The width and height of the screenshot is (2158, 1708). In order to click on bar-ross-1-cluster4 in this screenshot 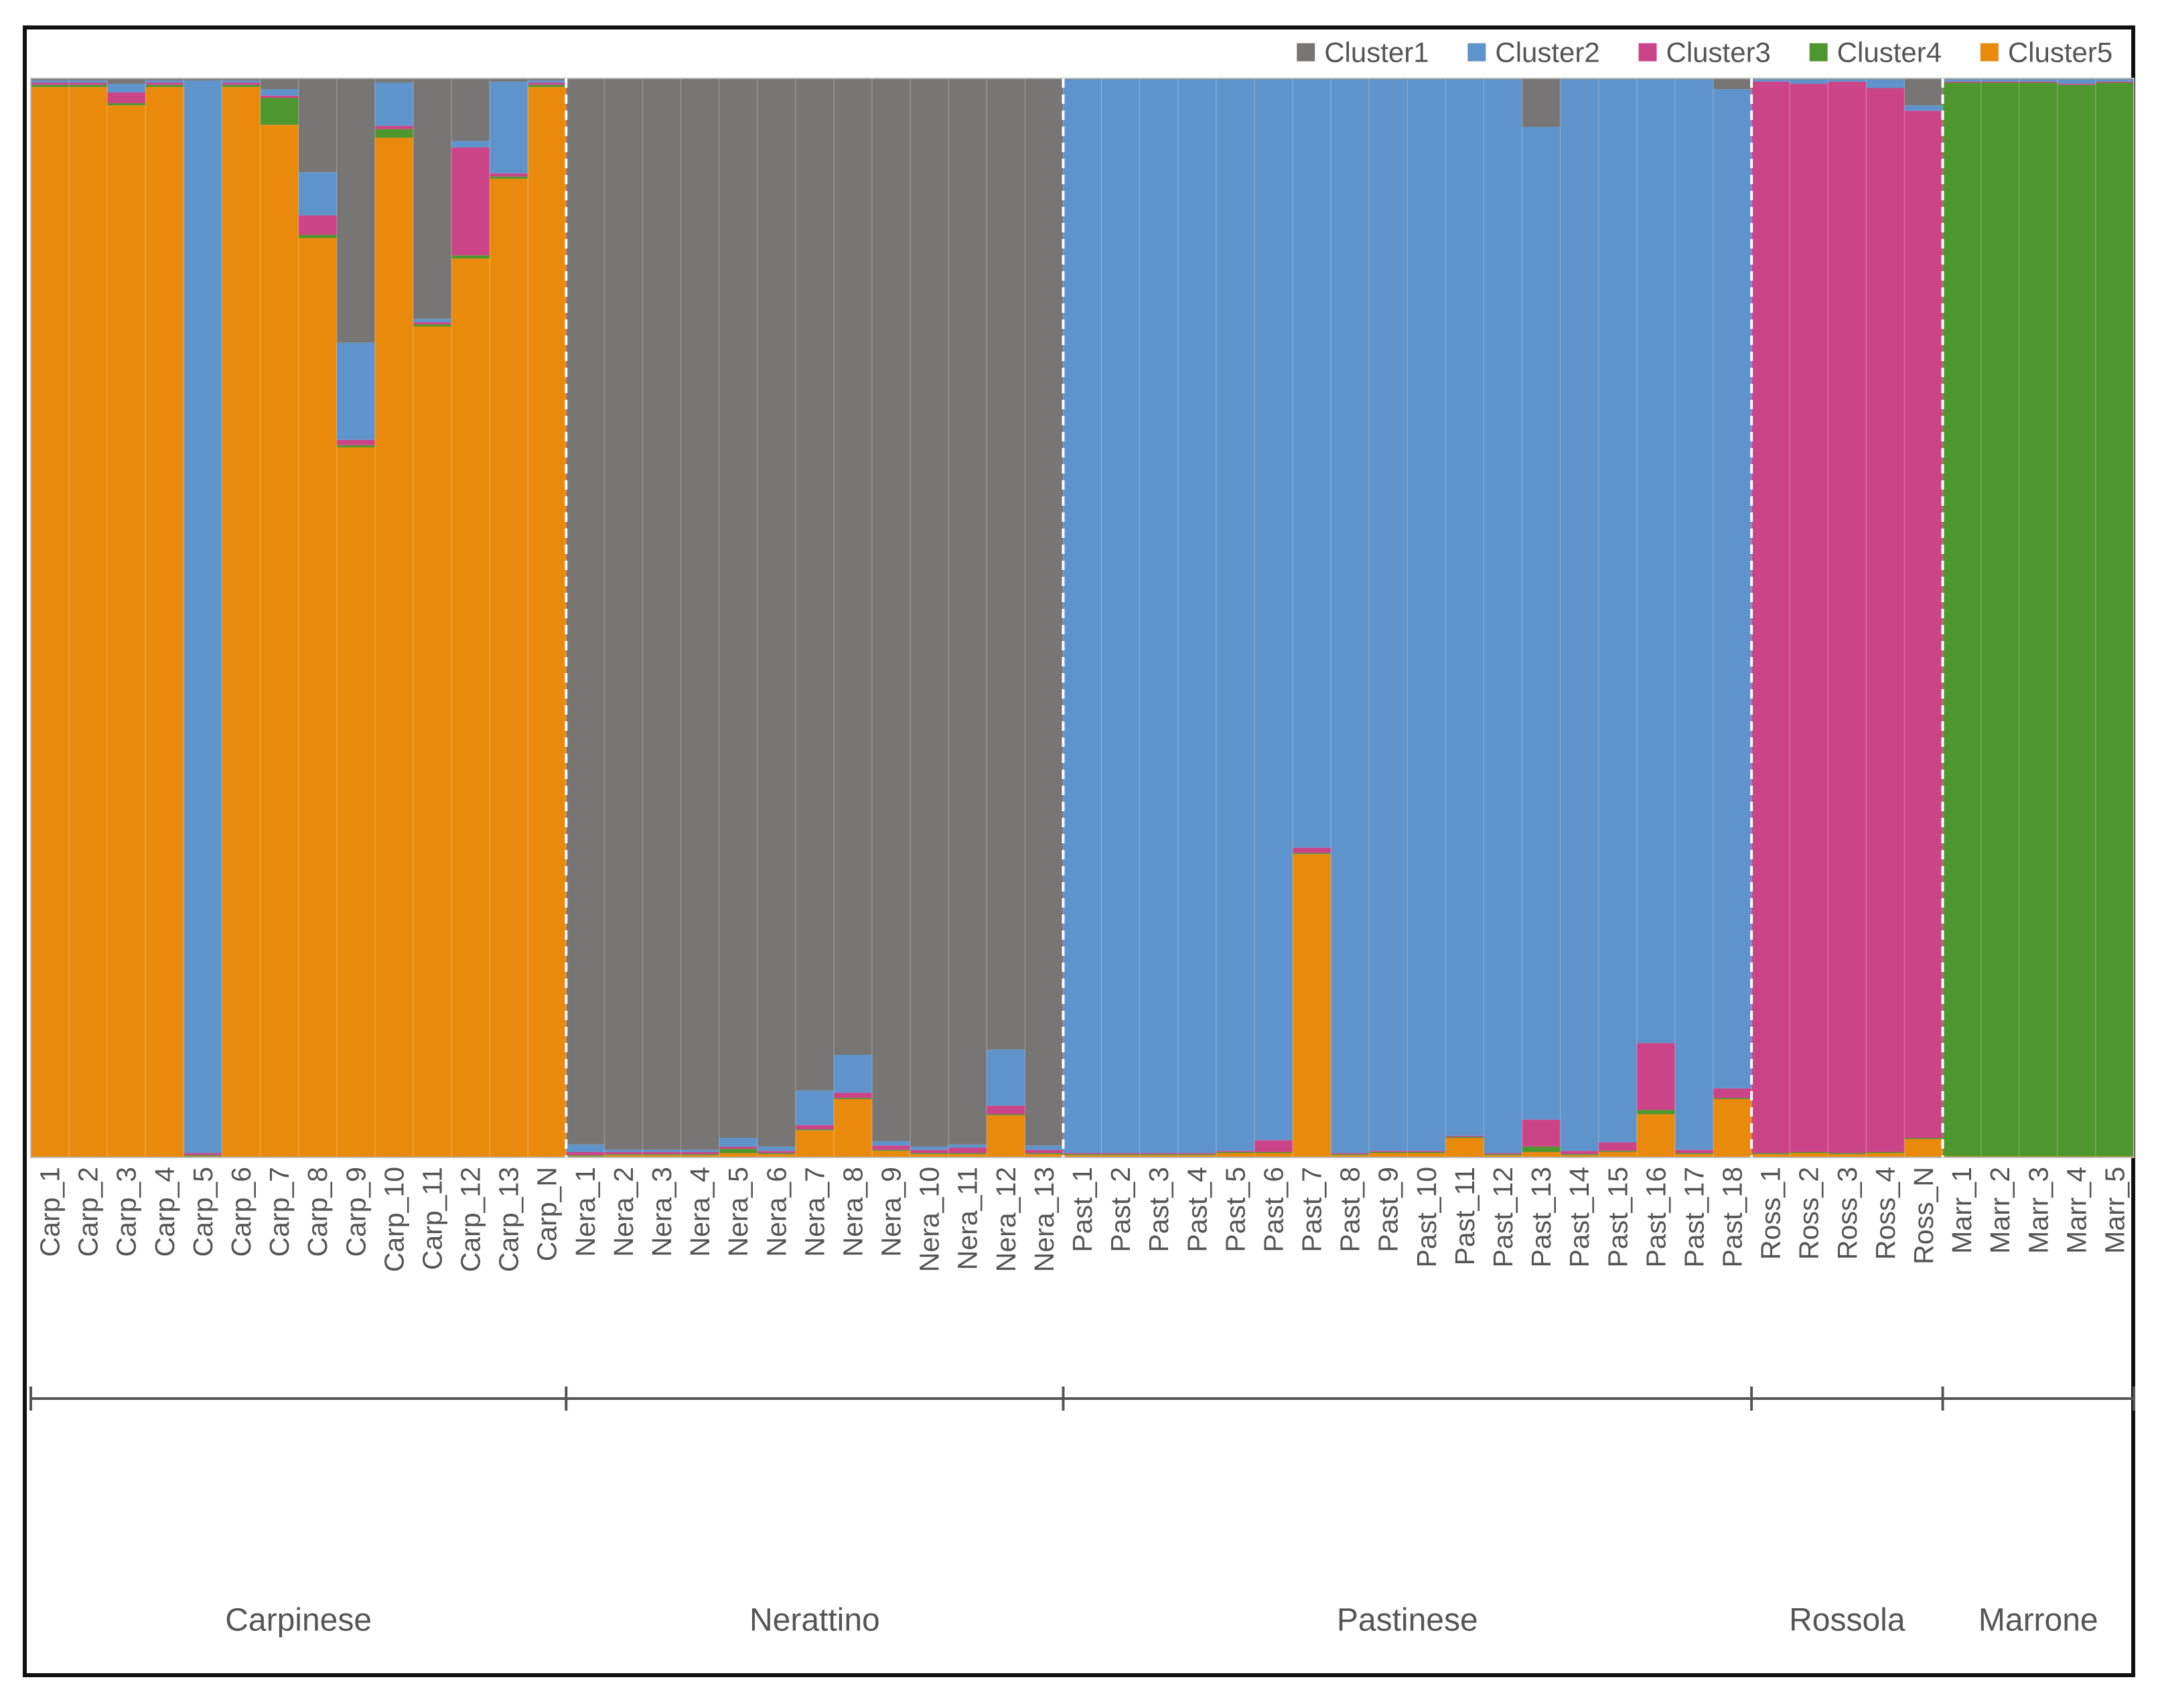, I will do `click(1770, 1154)`.